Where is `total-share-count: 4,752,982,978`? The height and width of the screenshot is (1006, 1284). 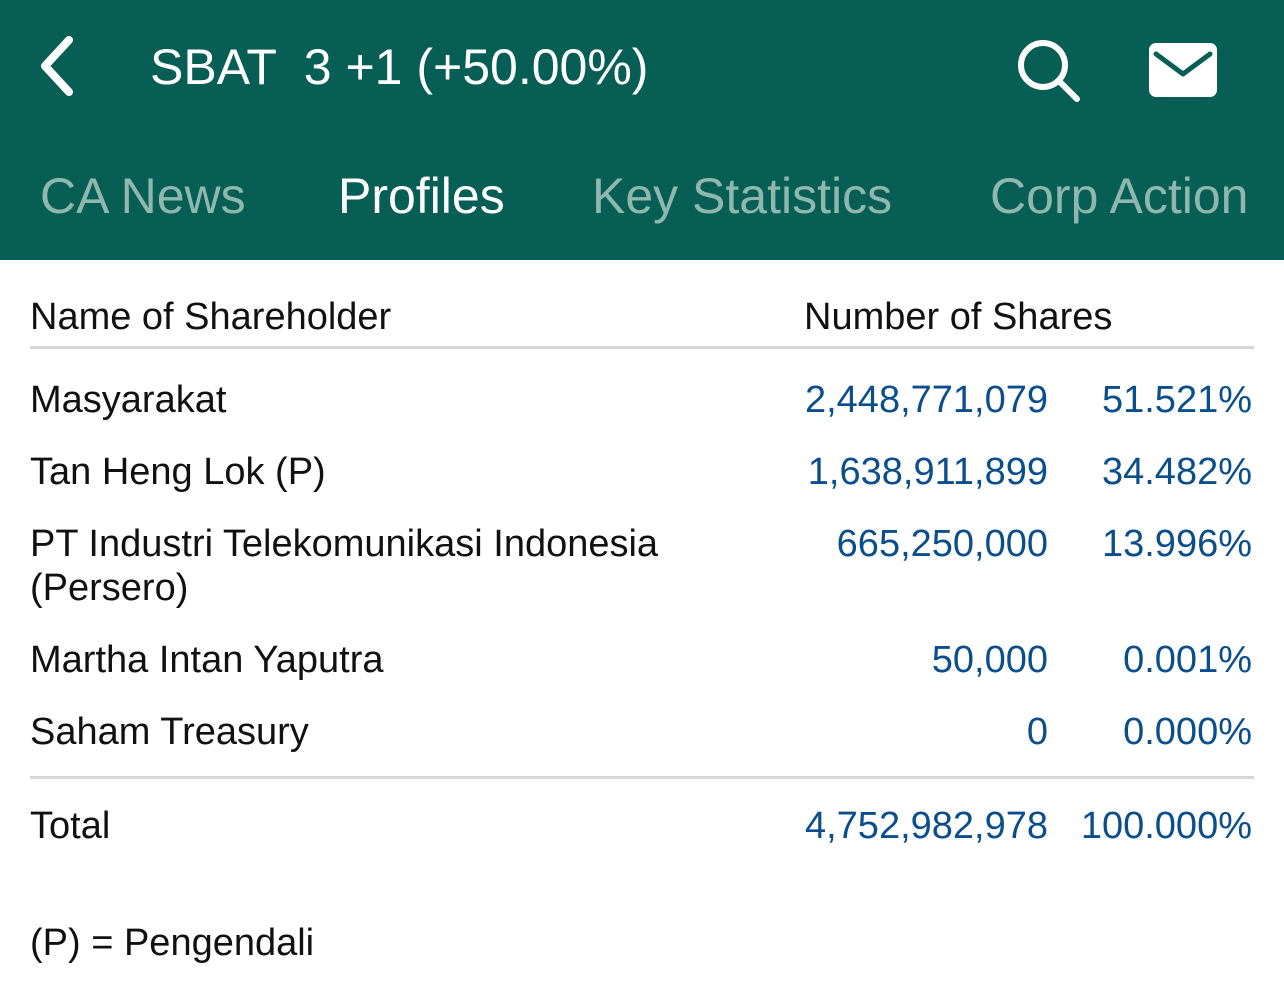 total-share-count: 4,752,982,978 is located at coordinates (926, 826).